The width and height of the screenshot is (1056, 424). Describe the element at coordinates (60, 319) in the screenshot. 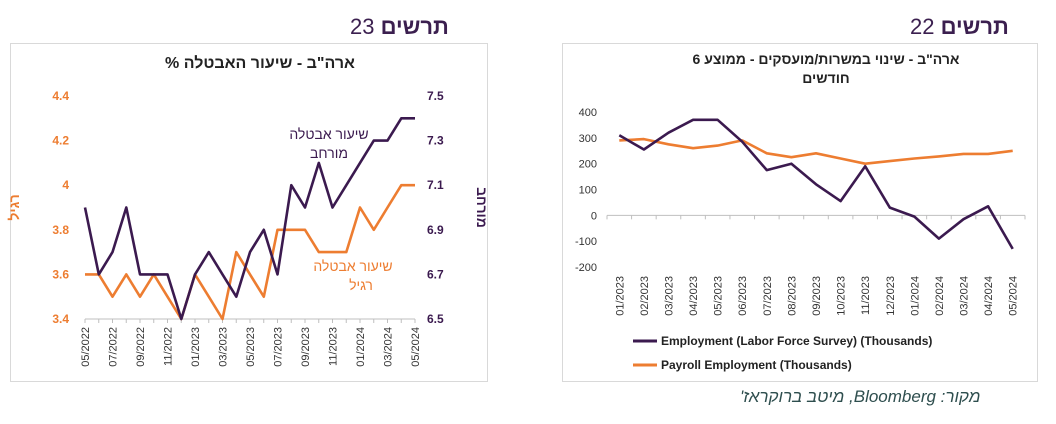

I see `left-y-tick-label: 3.4` at that location.